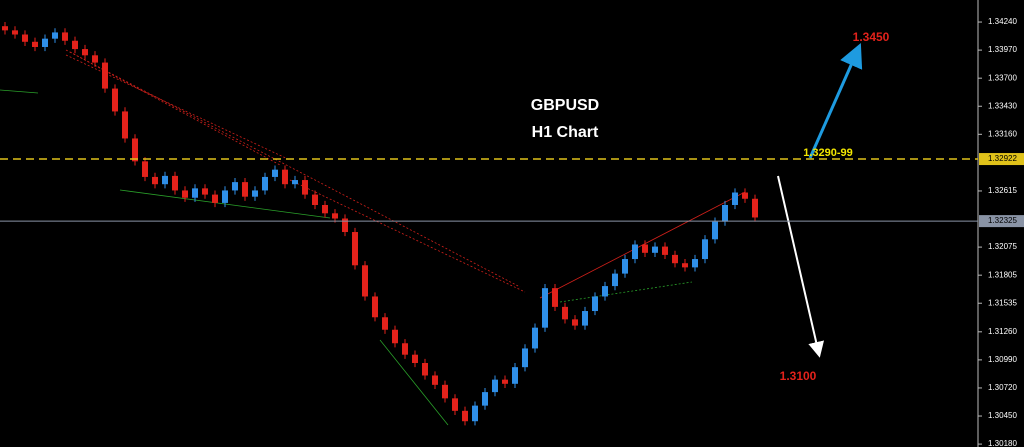  I want to click on target-label: 1.3450, so click(871, 37).